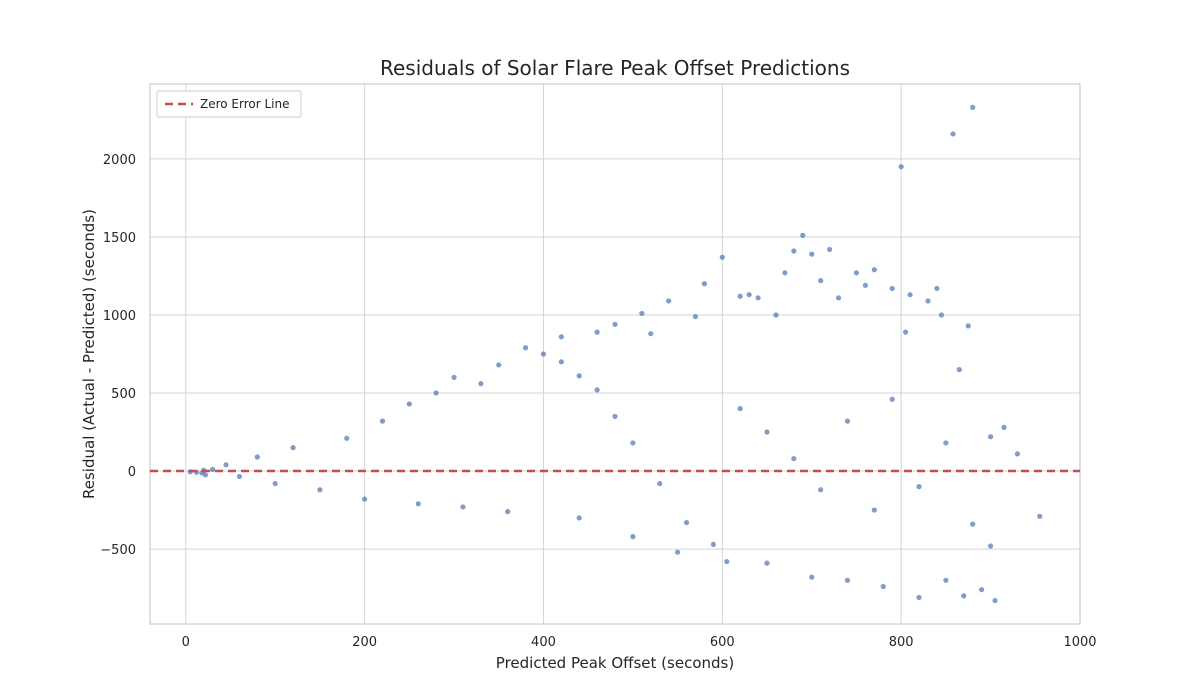  Describe the element at coordinates (119, 316) in the screenshot. I see `y-tick-label: 1000` at that location.